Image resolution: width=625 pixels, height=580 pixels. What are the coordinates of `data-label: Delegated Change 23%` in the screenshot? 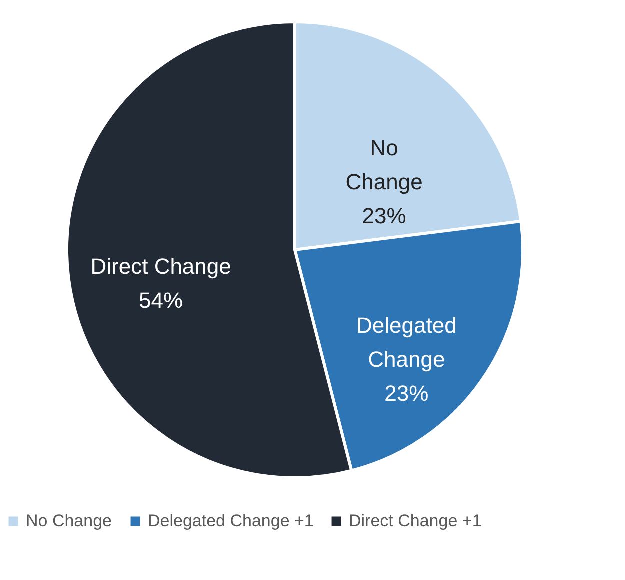 It's located at (406, 359).